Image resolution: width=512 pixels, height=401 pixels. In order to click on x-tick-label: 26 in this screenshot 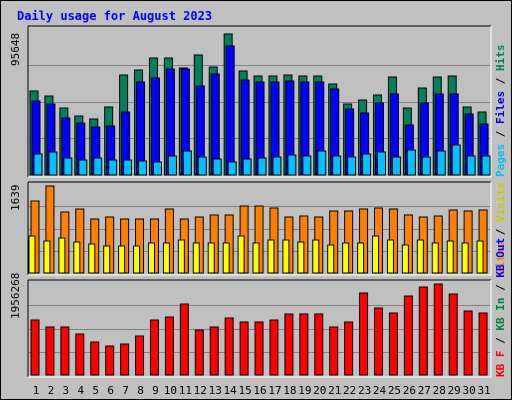, I will do `click(409, 390)`.